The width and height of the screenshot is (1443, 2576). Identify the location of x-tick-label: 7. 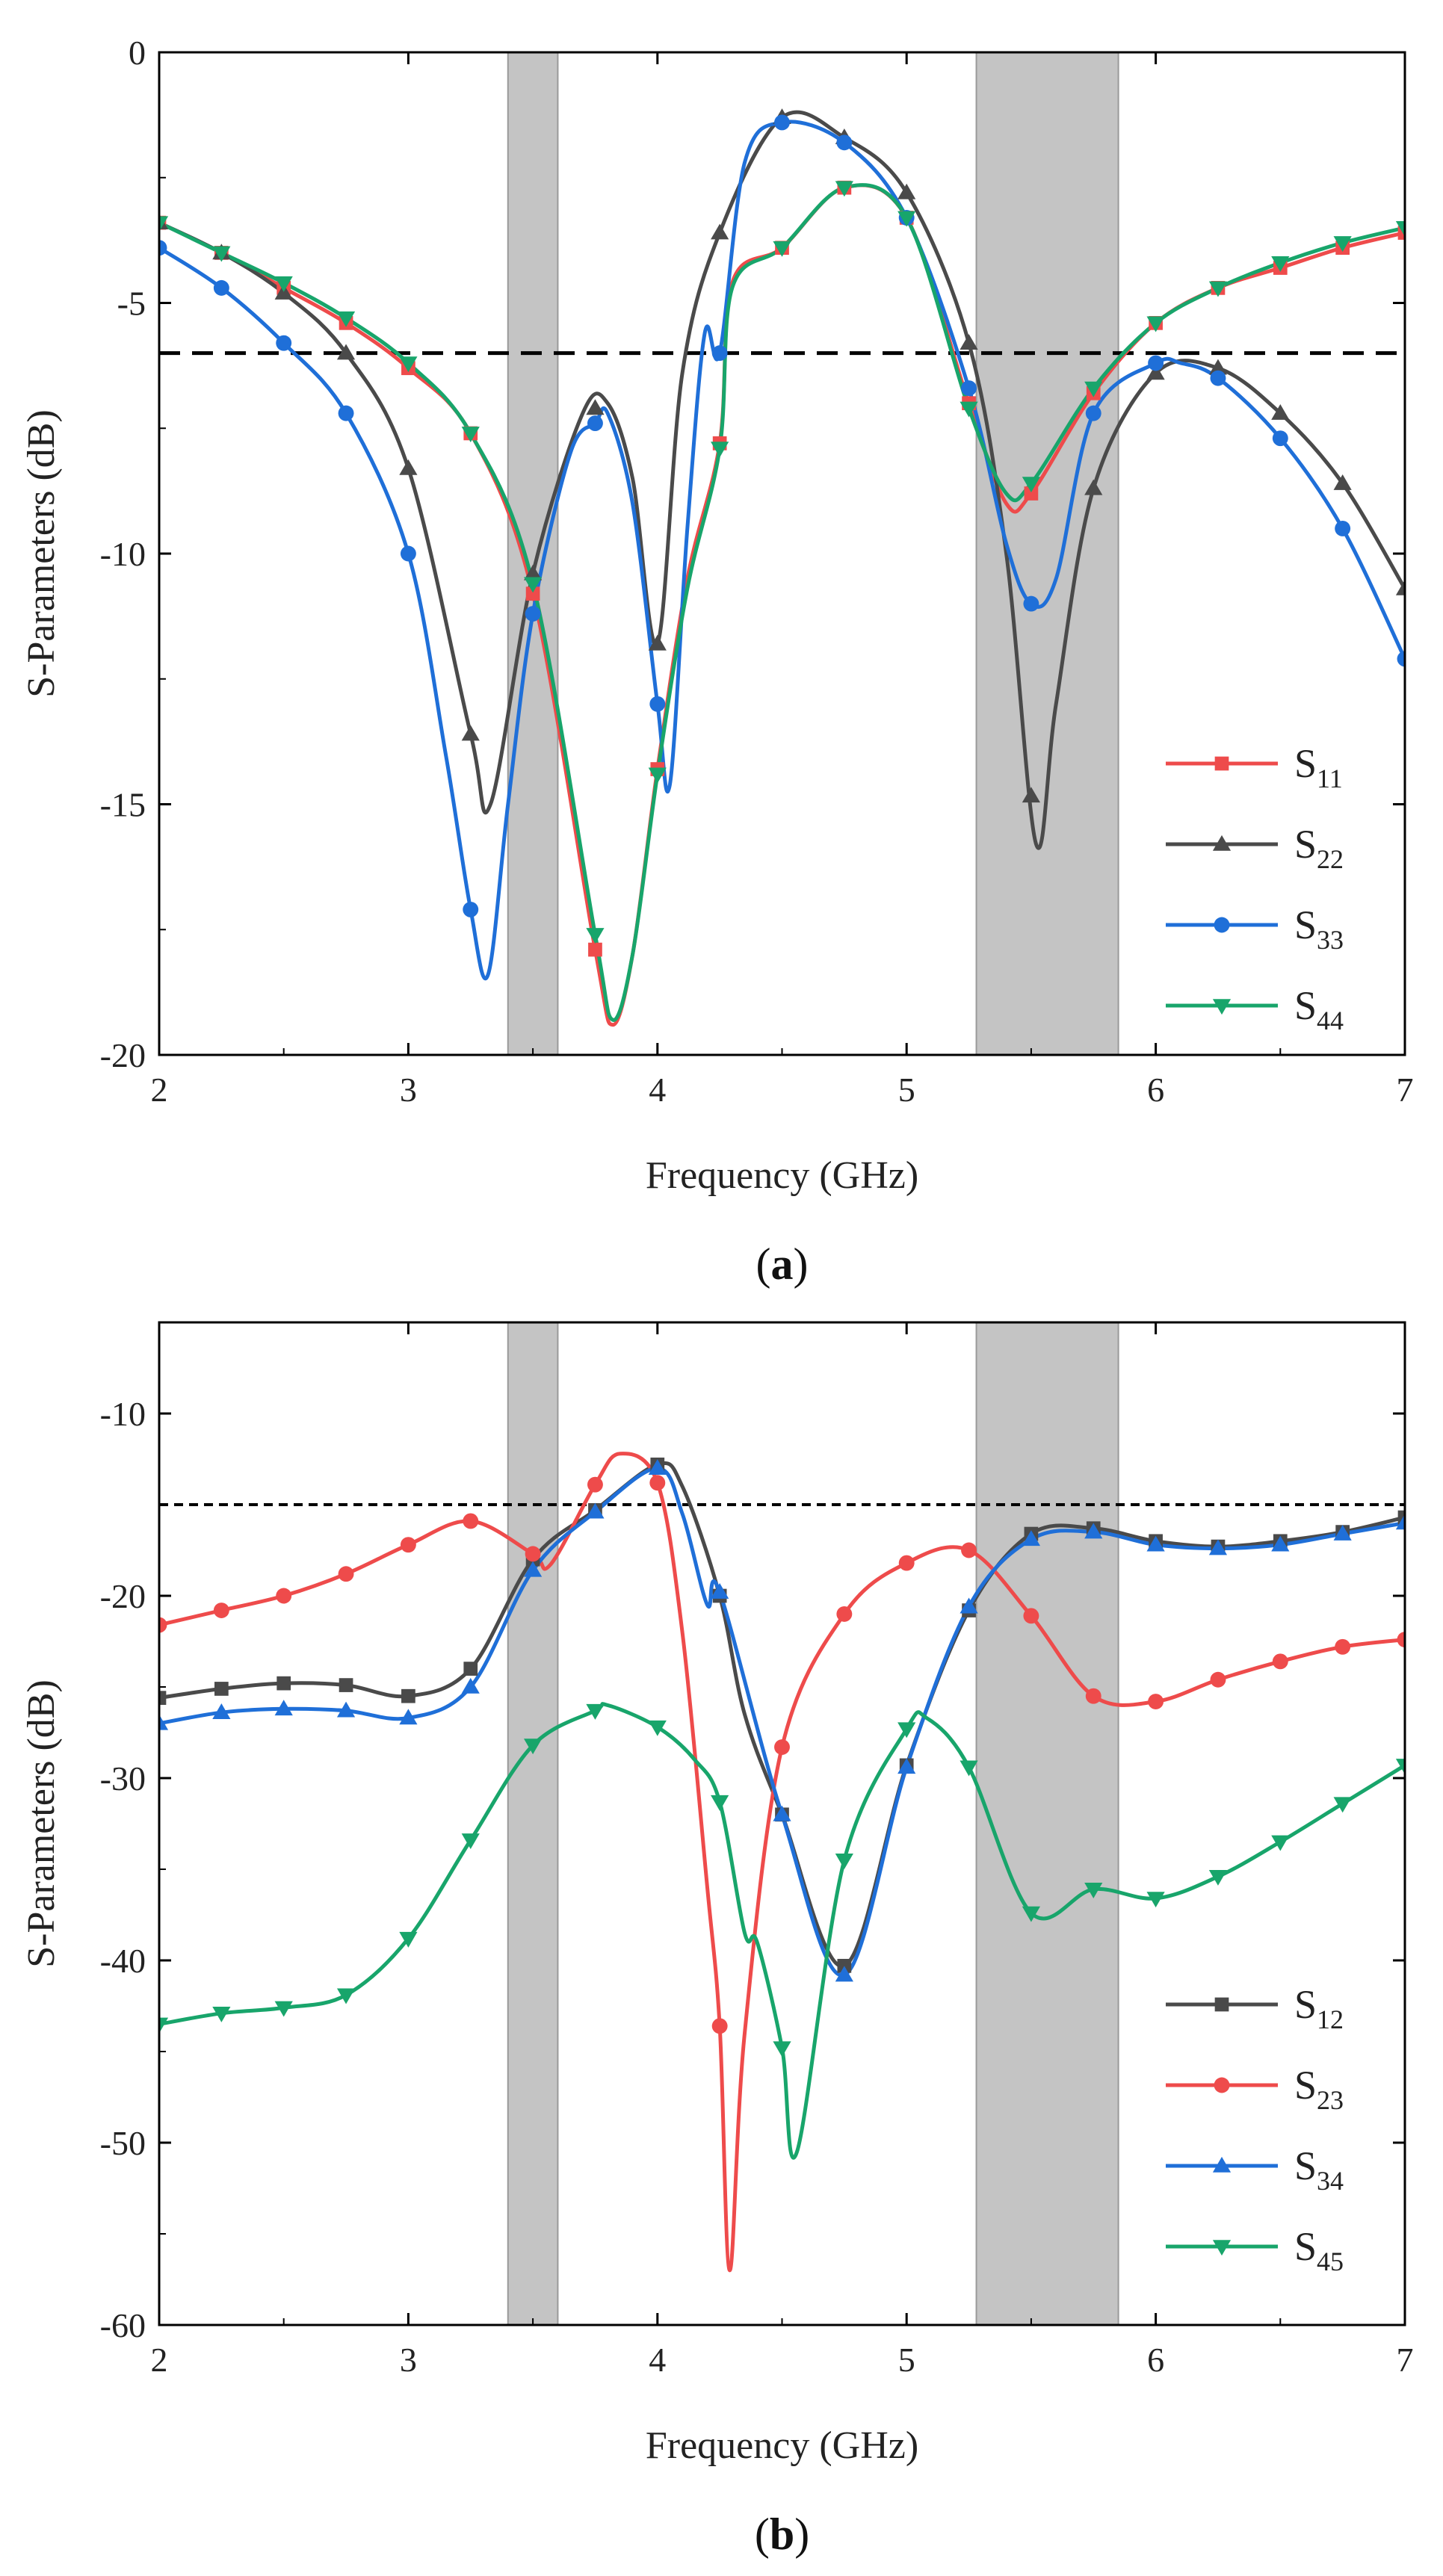
(1405, 2360).